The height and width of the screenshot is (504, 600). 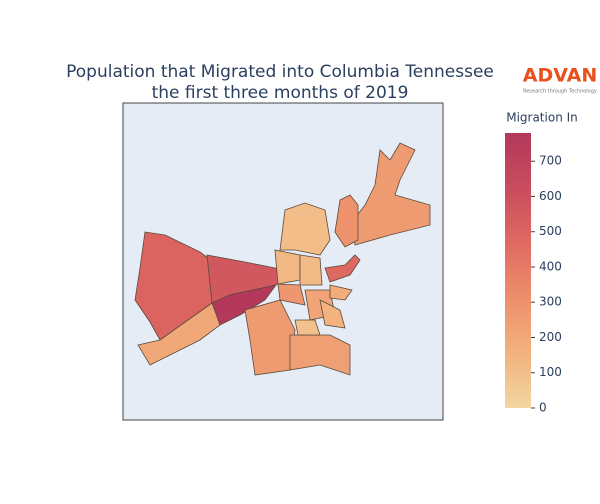 What do you see at coordinates (280, 93) in the screenshot?
I see `title-line: the first three months of 2019` at bounding box center [280, 93].